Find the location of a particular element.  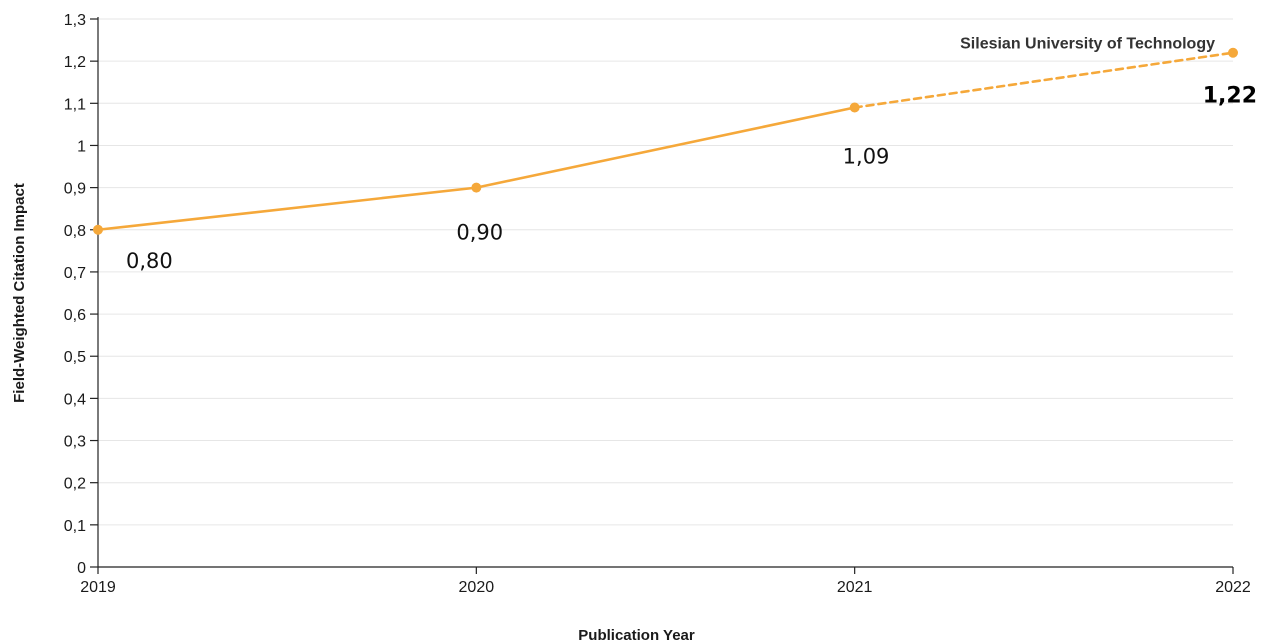

data-label: 1,22 is located at coordinates (1230, 96).